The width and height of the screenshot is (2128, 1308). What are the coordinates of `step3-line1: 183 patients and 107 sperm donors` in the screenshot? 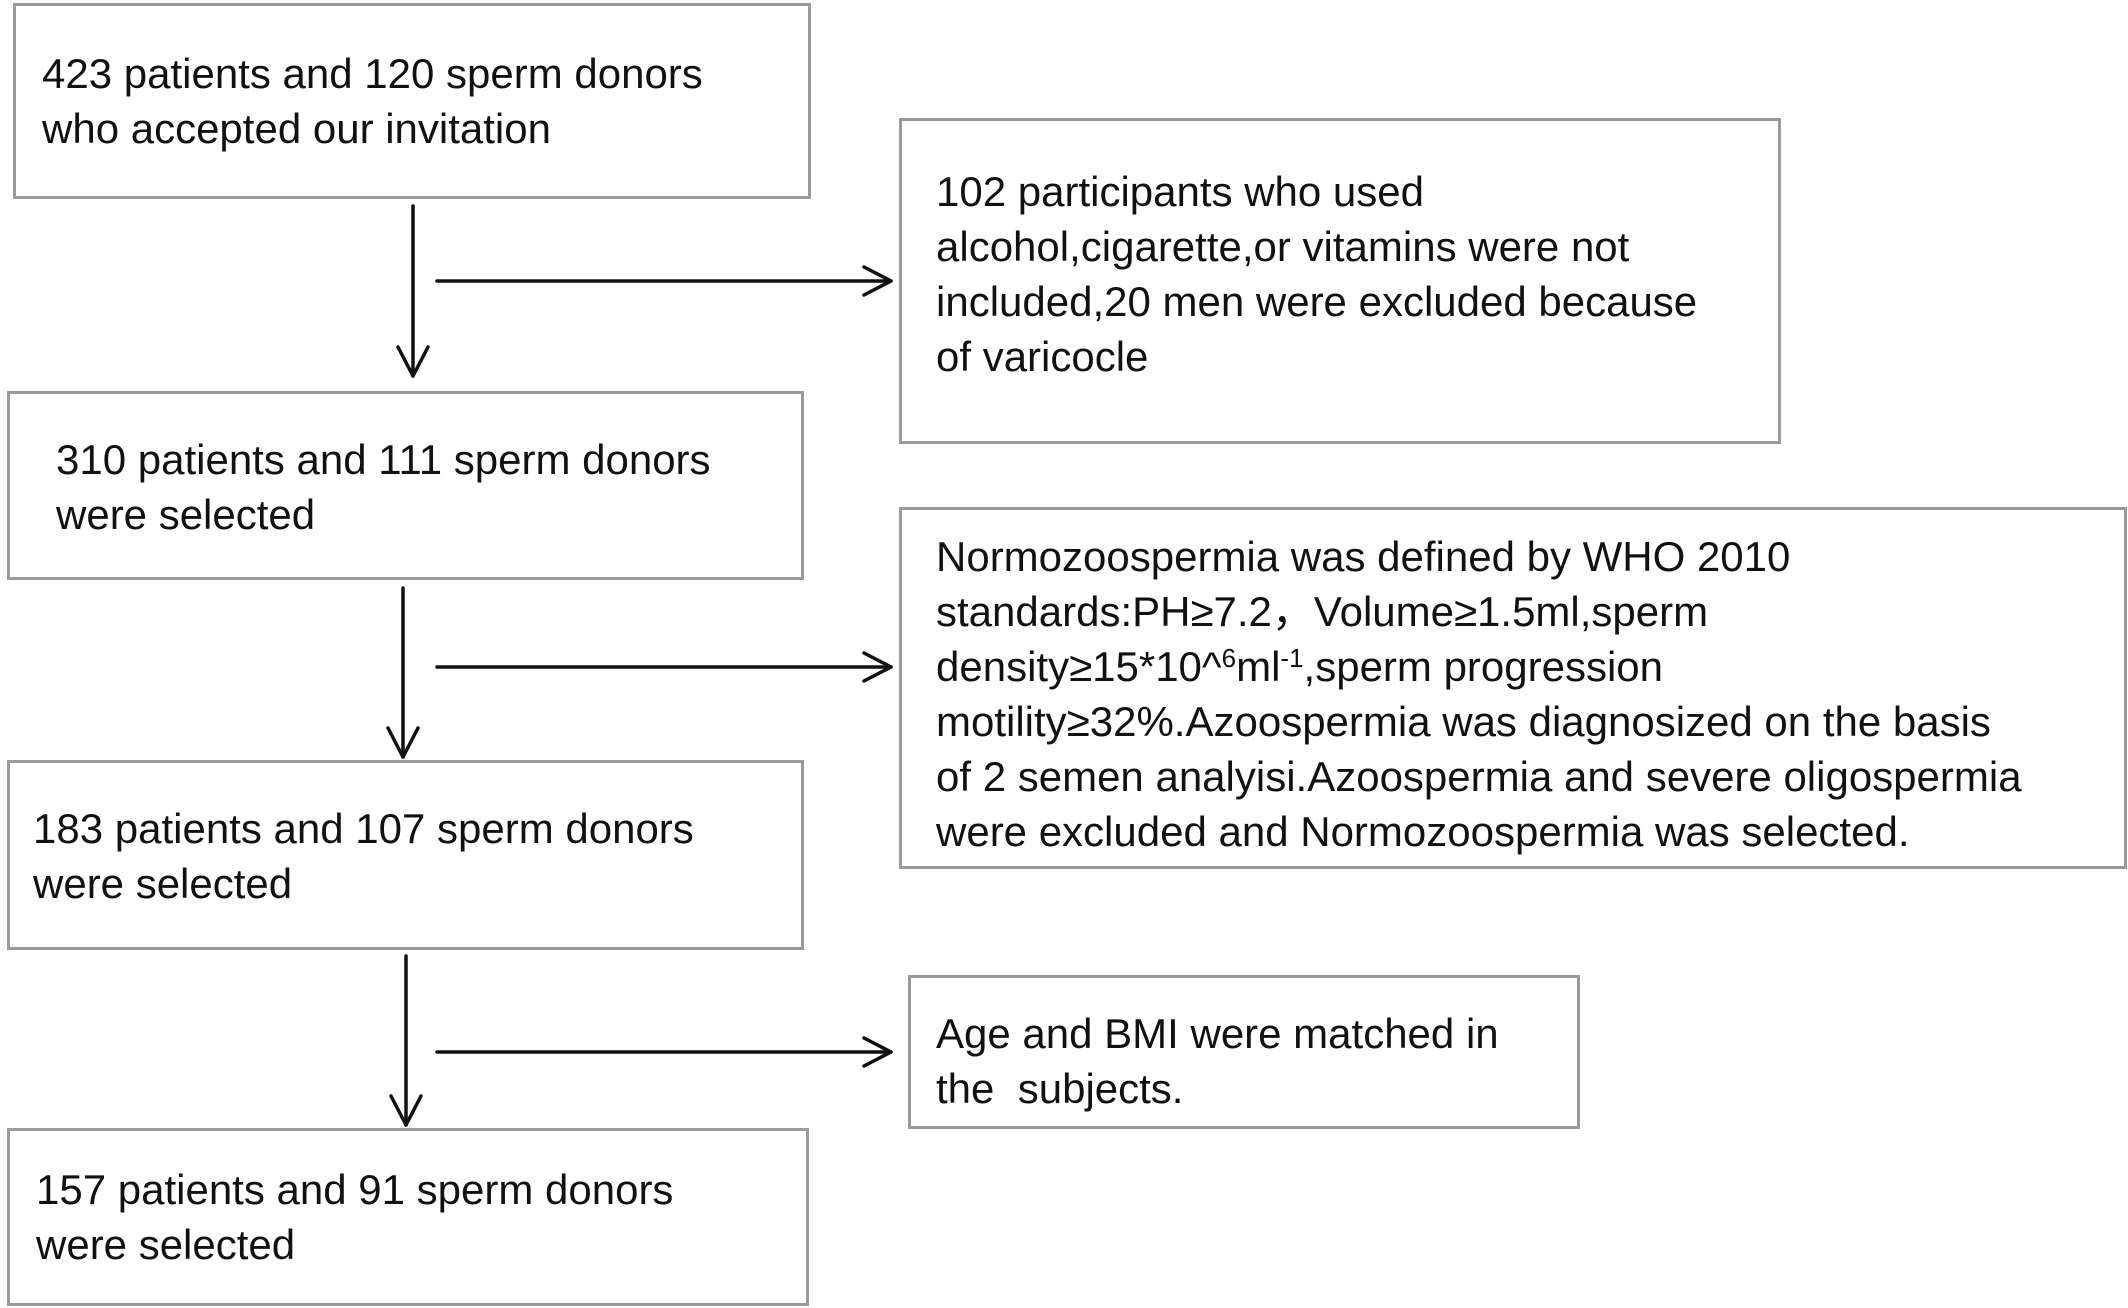 It's located at (363, 828).